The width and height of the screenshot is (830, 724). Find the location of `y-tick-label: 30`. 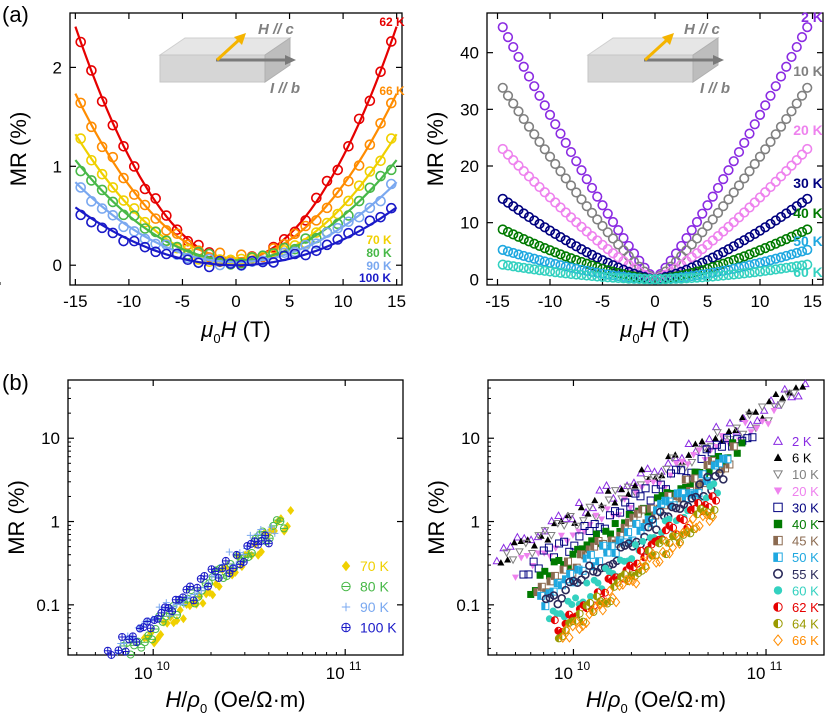

y-tick-label: 30 is located at coordinates (469, 109).